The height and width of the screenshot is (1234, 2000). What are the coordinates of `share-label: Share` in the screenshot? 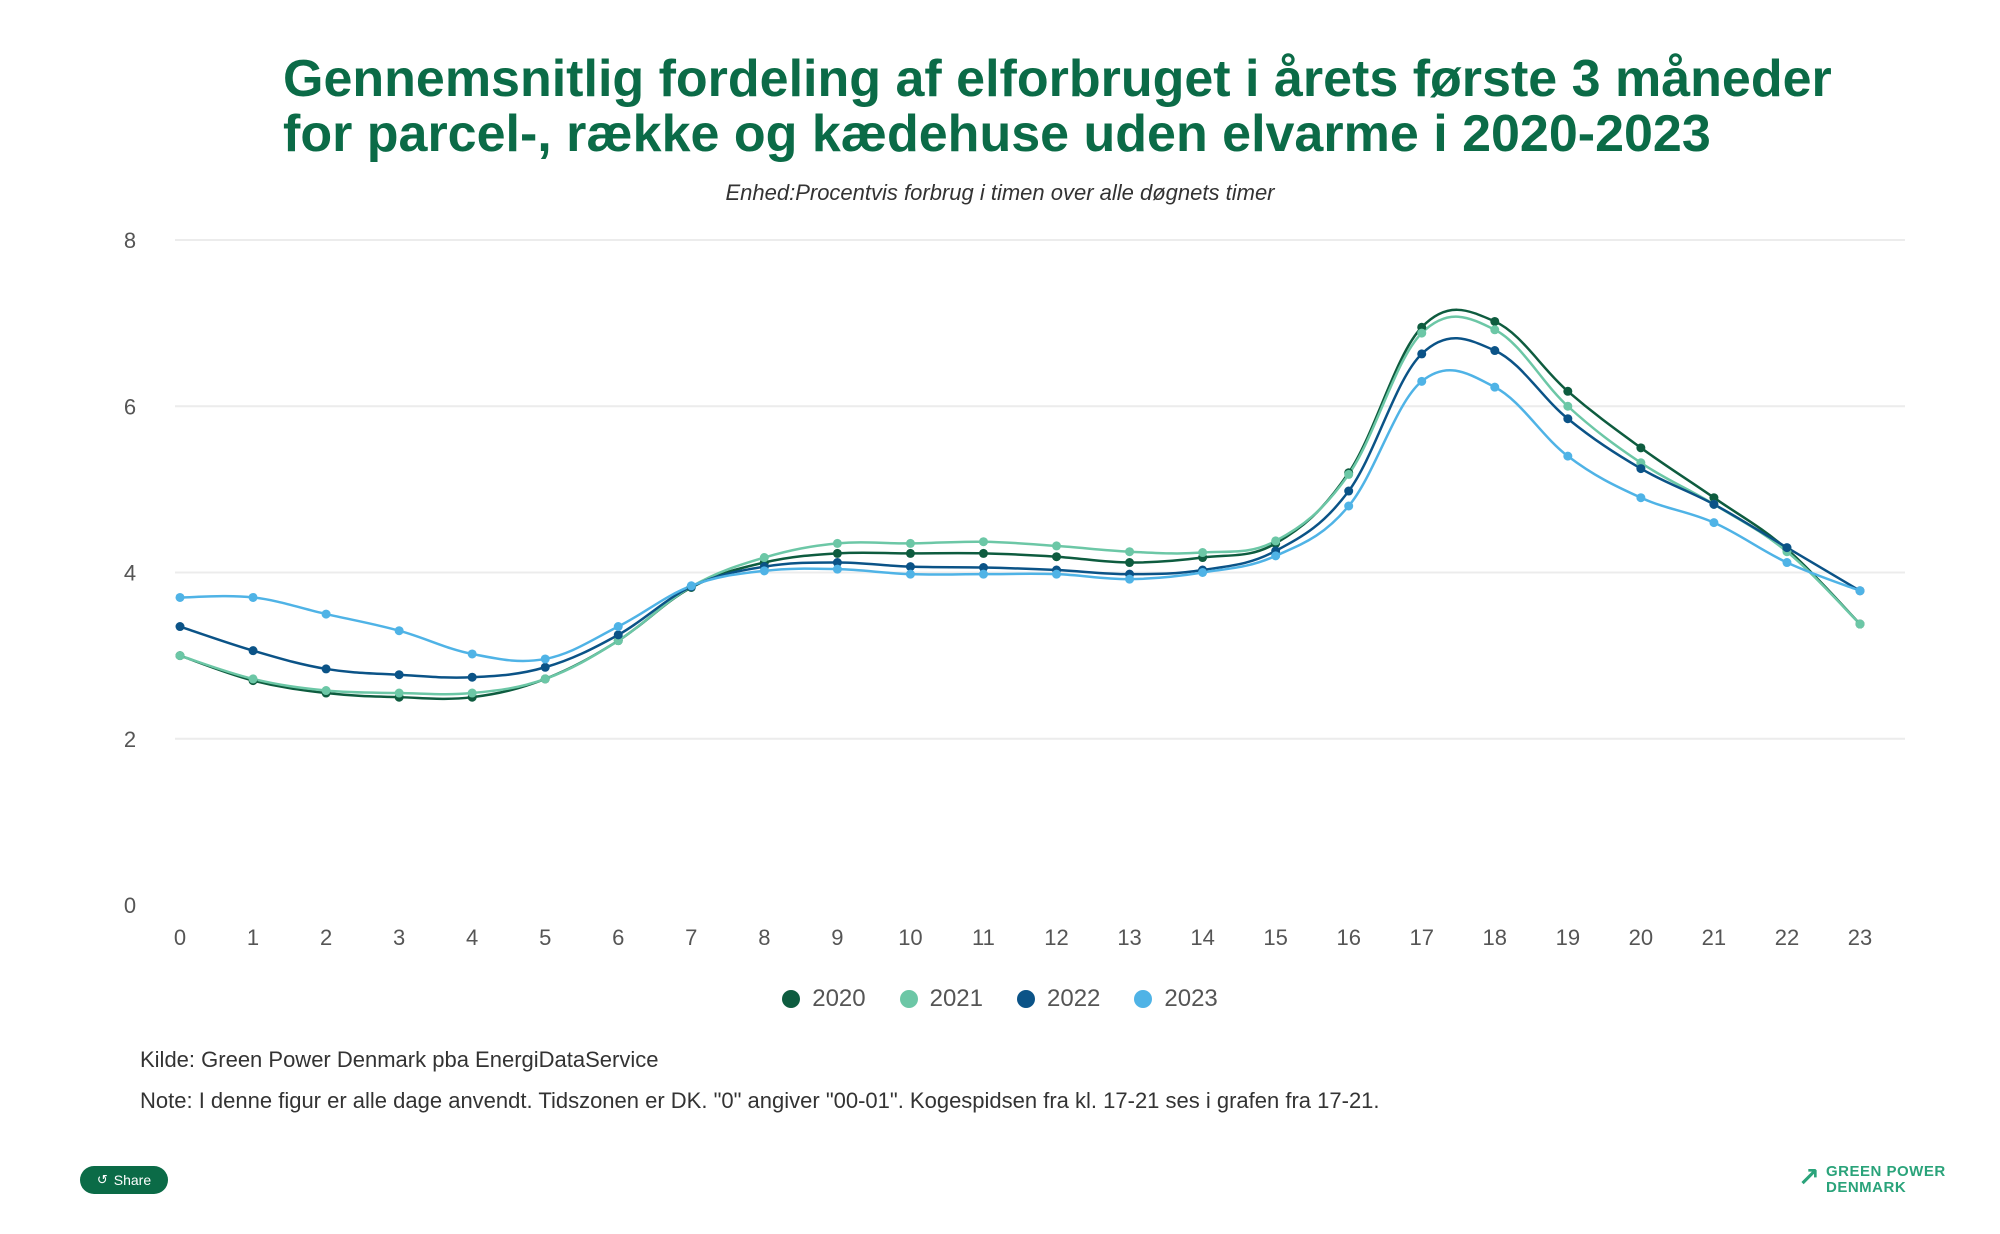 It's located at (132, 1180).